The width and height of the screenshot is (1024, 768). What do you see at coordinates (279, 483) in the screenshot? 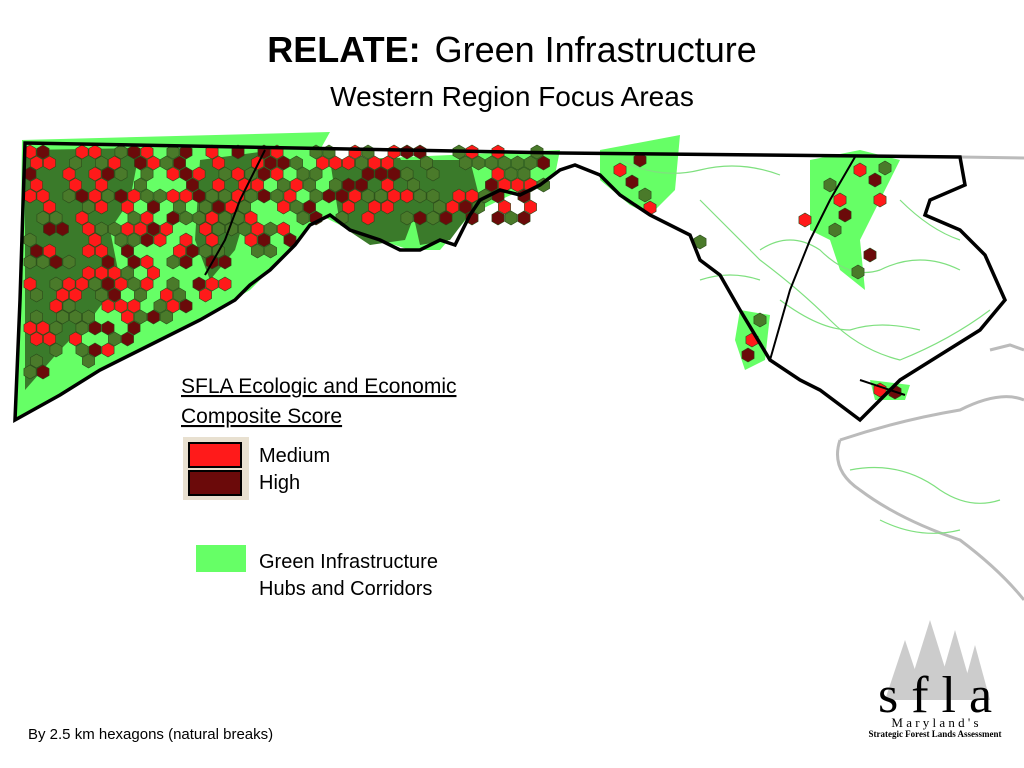
I see `legend-label: High` at bounding box center [279, 483].